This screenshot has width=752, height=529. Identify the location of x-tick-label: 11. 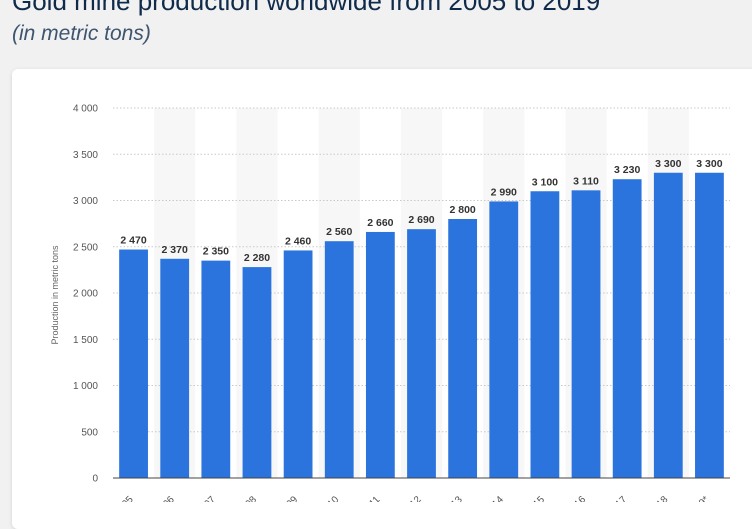
(374, 498).